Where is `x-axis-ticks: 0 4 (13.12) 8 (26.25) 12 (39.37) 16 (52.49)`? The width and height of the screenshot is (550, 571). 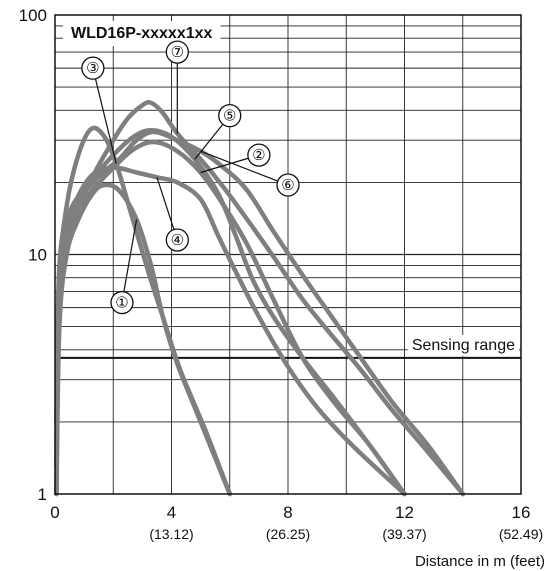 x-axis-ticks: 0 4 (13.12) 8 (26.25) 12 (39.37) 16 (52.49) is located at coordinates (296, 522).